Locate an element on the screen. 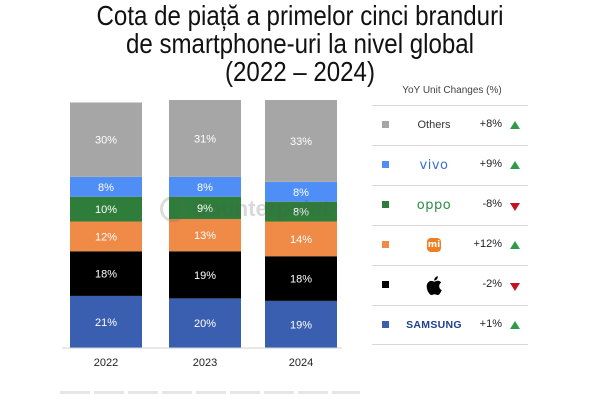  legend-item-others: Others +8% is located at coordinates (450, 124).